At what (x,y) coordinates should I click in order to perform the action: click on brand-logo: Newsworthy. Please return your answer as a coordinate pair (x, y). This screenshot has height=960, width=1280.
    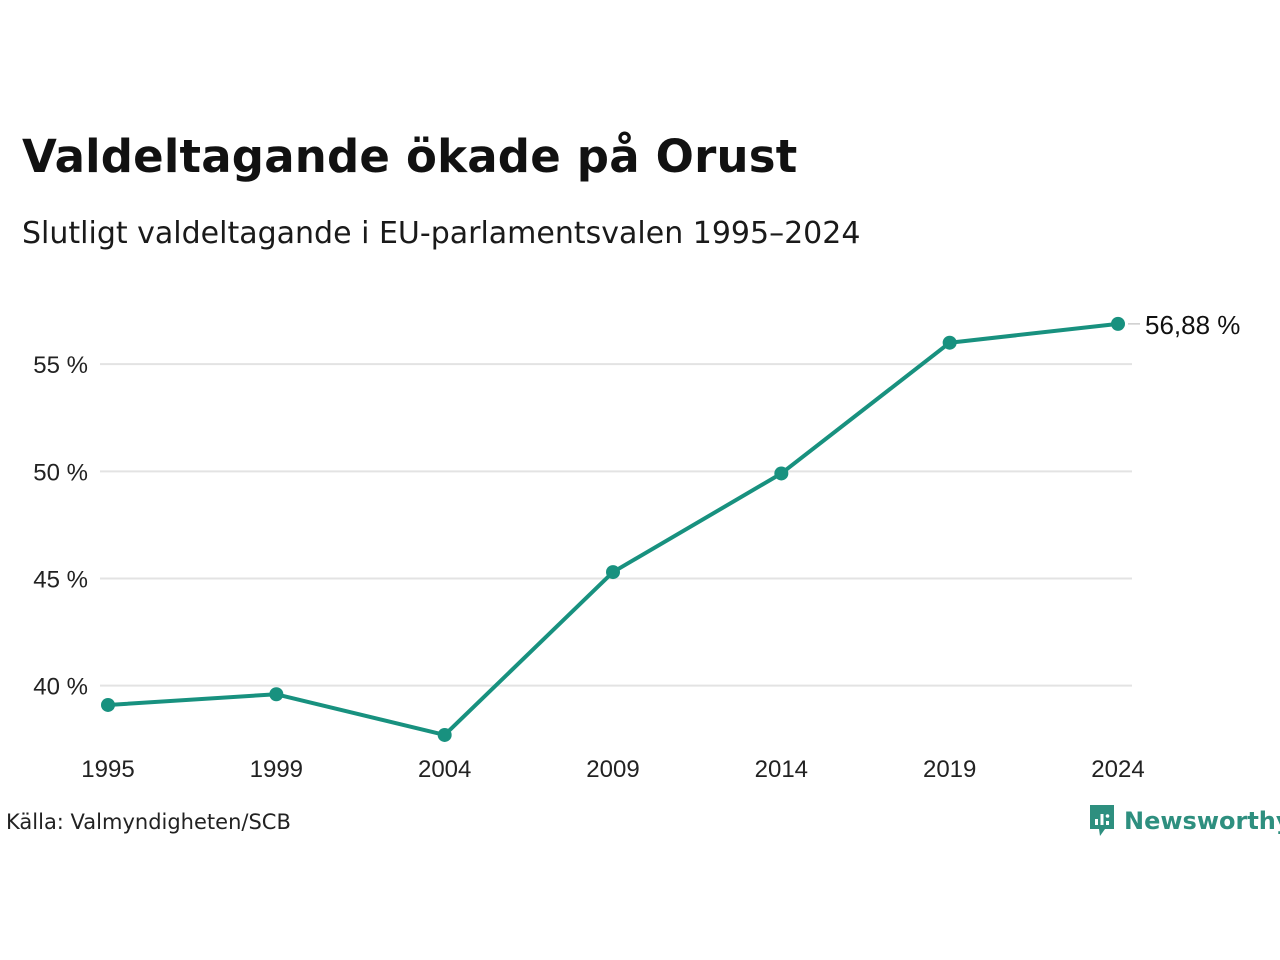
    Looking at the image, I should click on (1184, 821).